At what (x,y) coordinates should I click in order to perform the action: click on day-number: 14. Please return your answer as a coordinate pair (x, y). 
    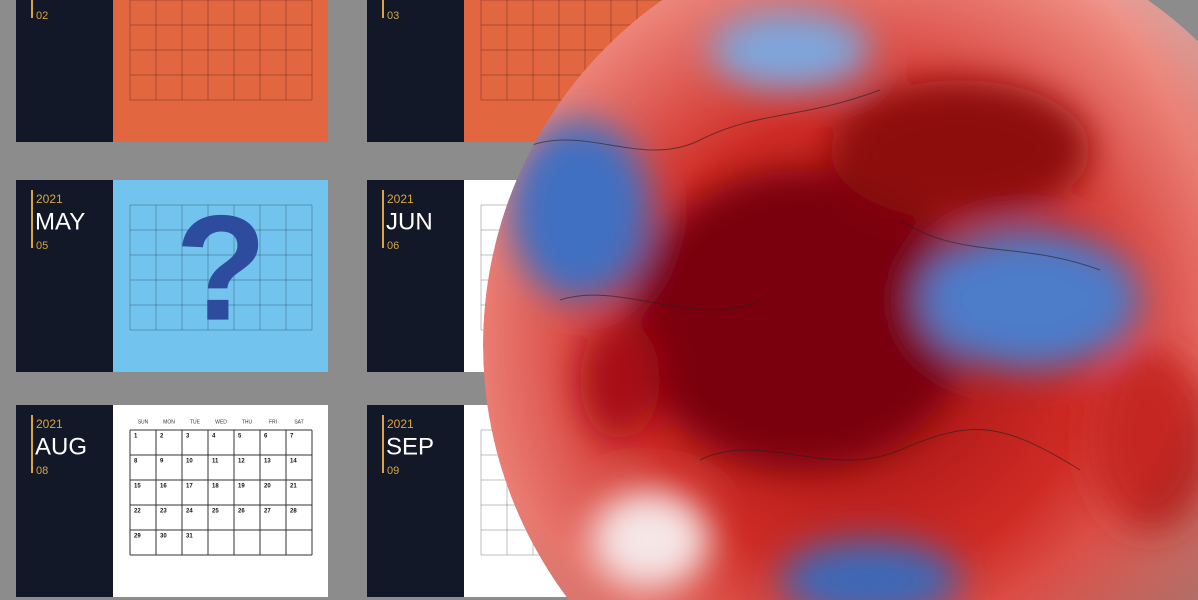
    Looking at the image, I should click on (293, 462).